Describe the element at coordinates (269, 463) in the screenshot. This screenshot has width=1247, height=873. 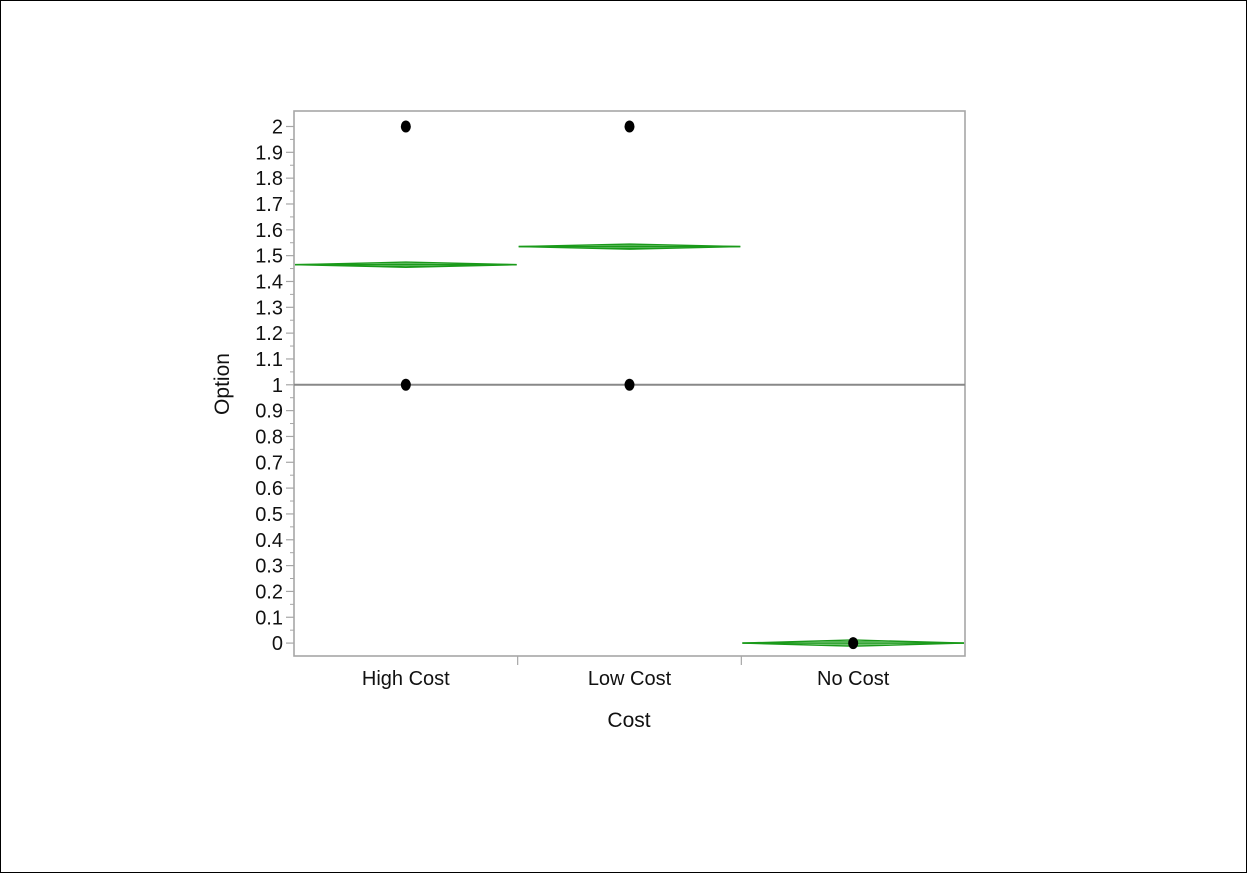
I see `y-tick-label: 0.7` at that location.